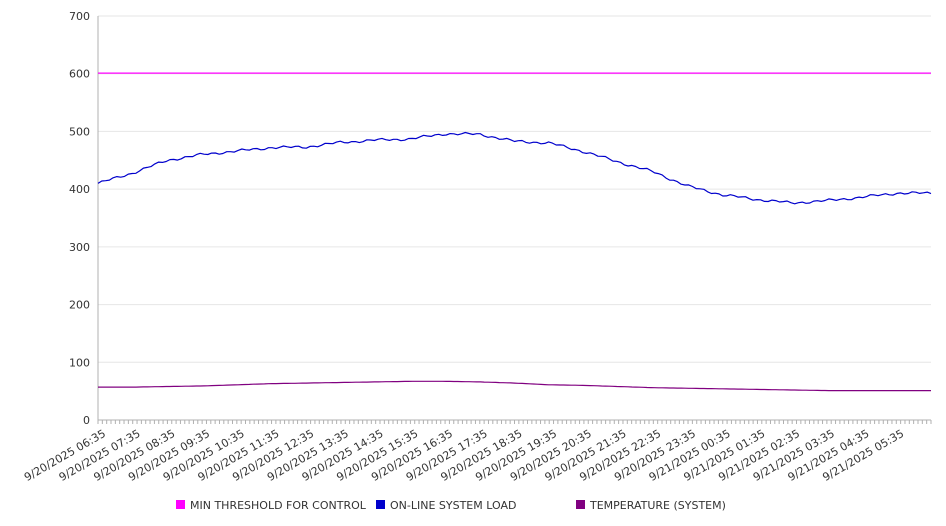  Describe the element at coordinates (278, 505) in the screenshot. I see `legend-label: MIN THRESHOLD FOR CONTROL` at that location.